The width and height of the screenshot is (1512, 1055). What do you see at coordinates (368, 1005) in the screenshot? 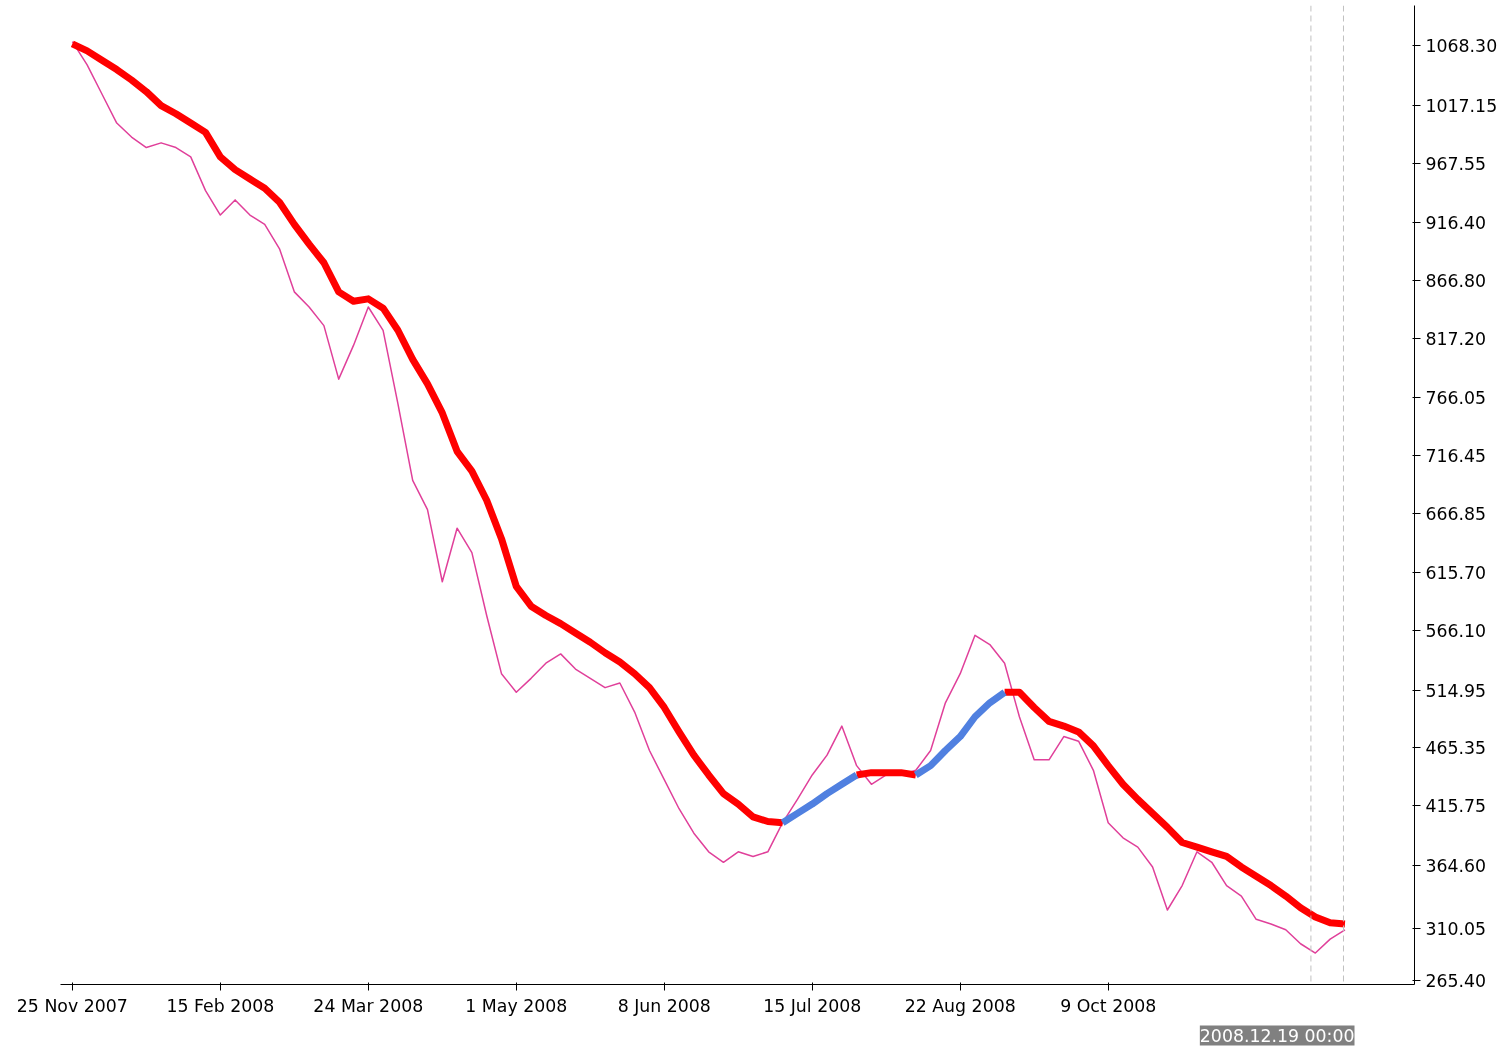
I see `x-tick-label: 24 Mar 2008` at bounding box center [368, 1005].